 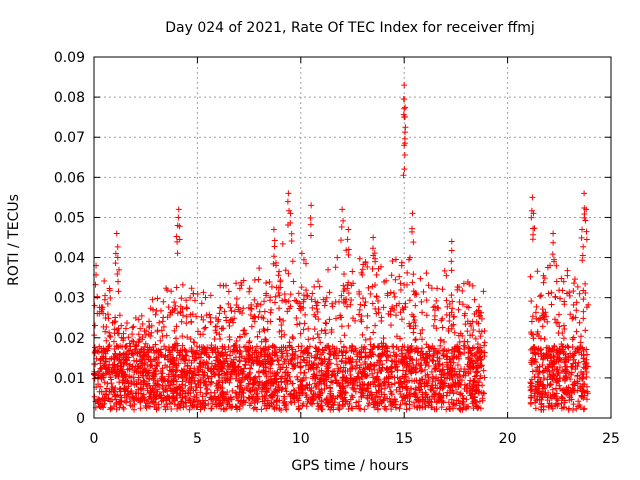 What do you see at coordinates (611, 439) in the screenshot?
I see `x-tick-label: 25` at bounding box center [611, 439].